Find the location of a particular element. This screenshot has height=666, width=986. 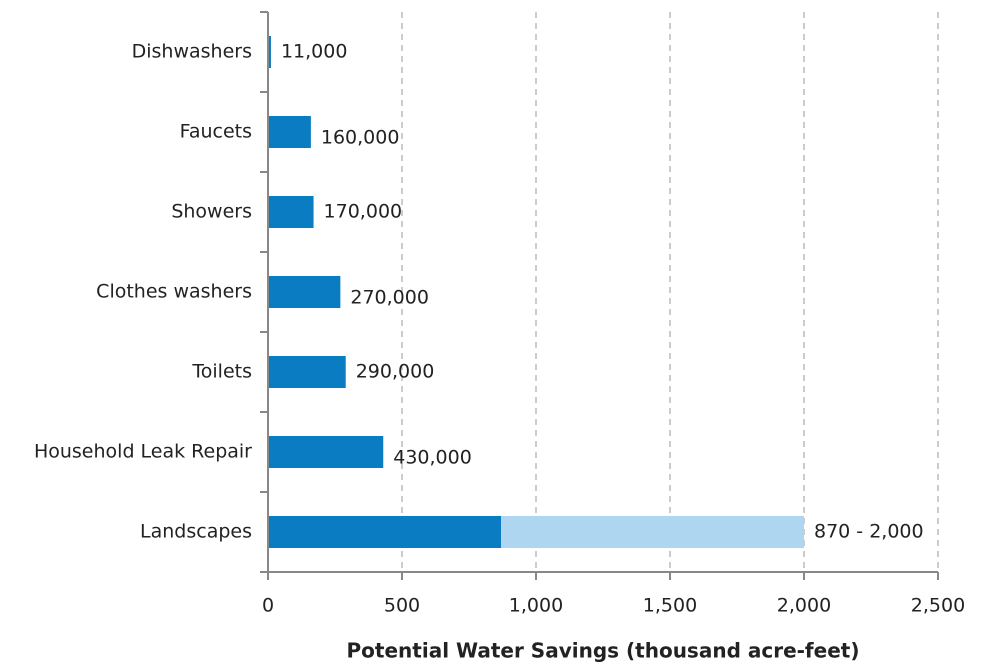

data-label: 270,000 is located at coordinates (389, 298).